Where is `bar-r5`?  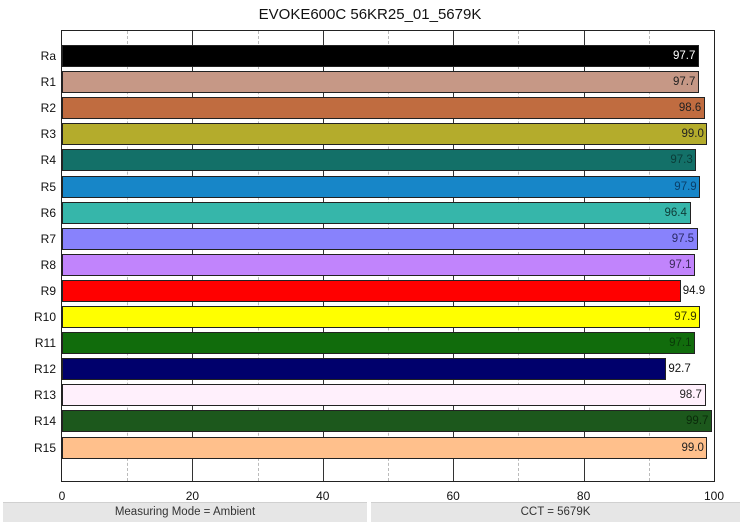 bar-r5 is located at coordinates (381, 186).